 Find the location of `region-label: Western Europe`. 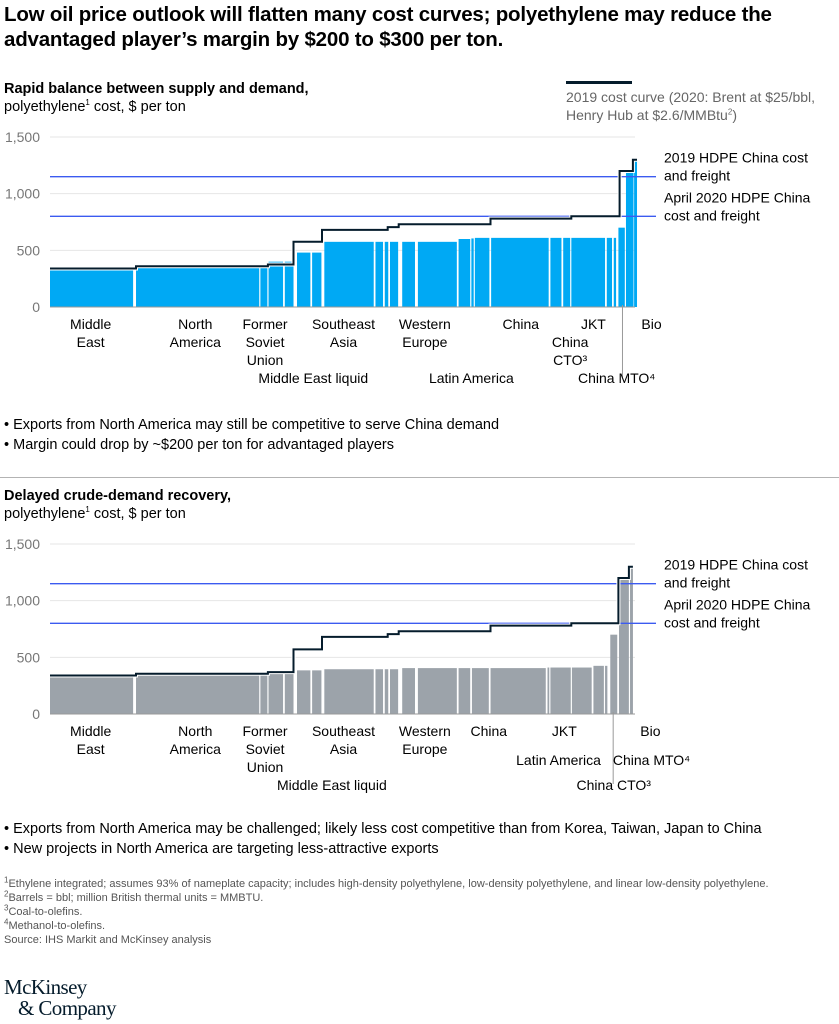

region-label: Western Europe is located at coordinates (425, 333).